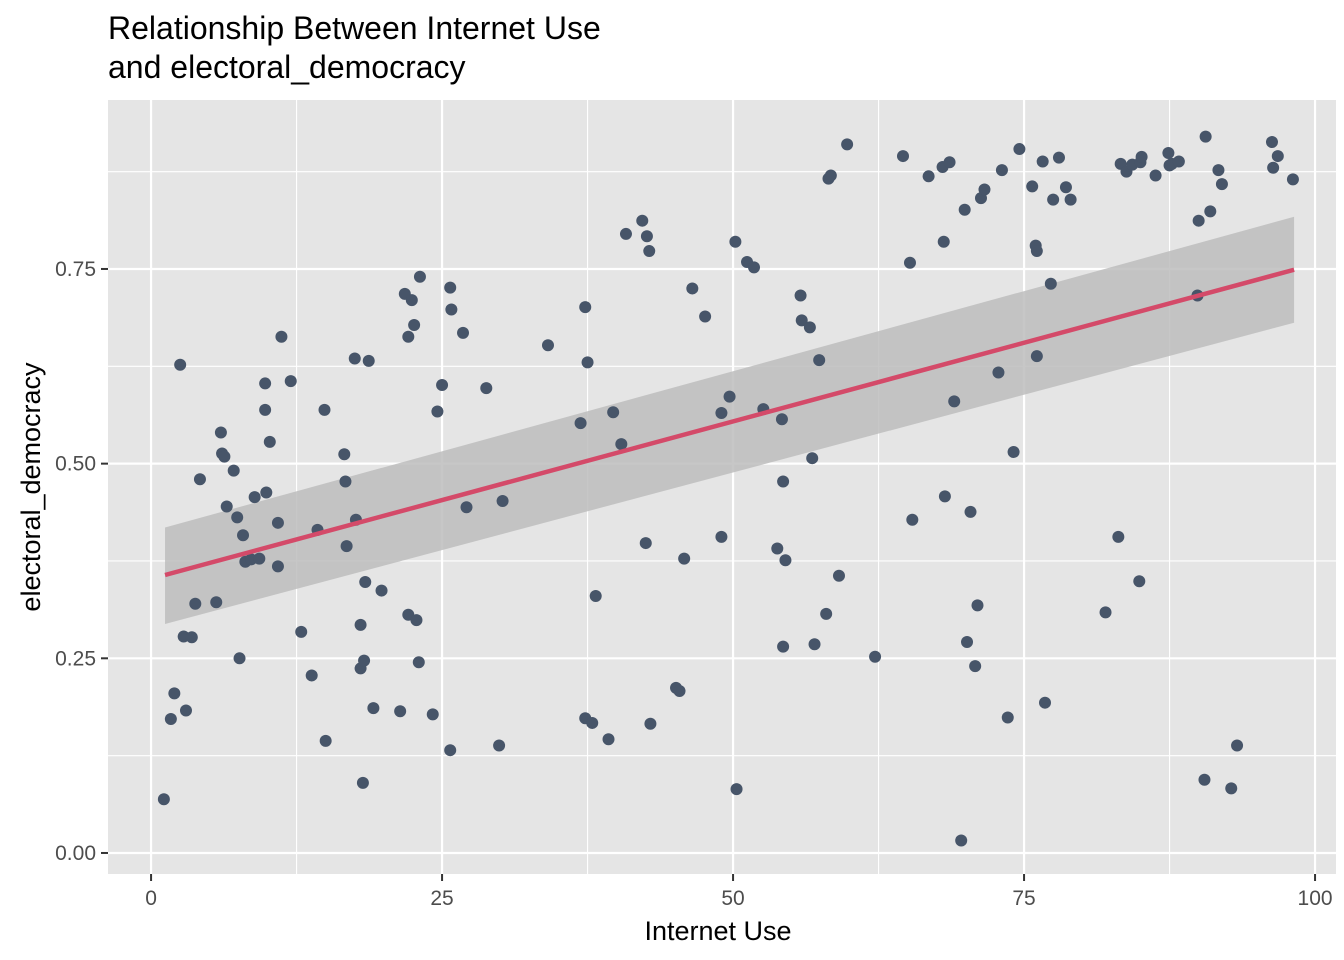 This screenshot has width=1344, height=960. I want to click on y-axis-ticks: 0.00 0.25 0.50 0.75, so click(81, 561).